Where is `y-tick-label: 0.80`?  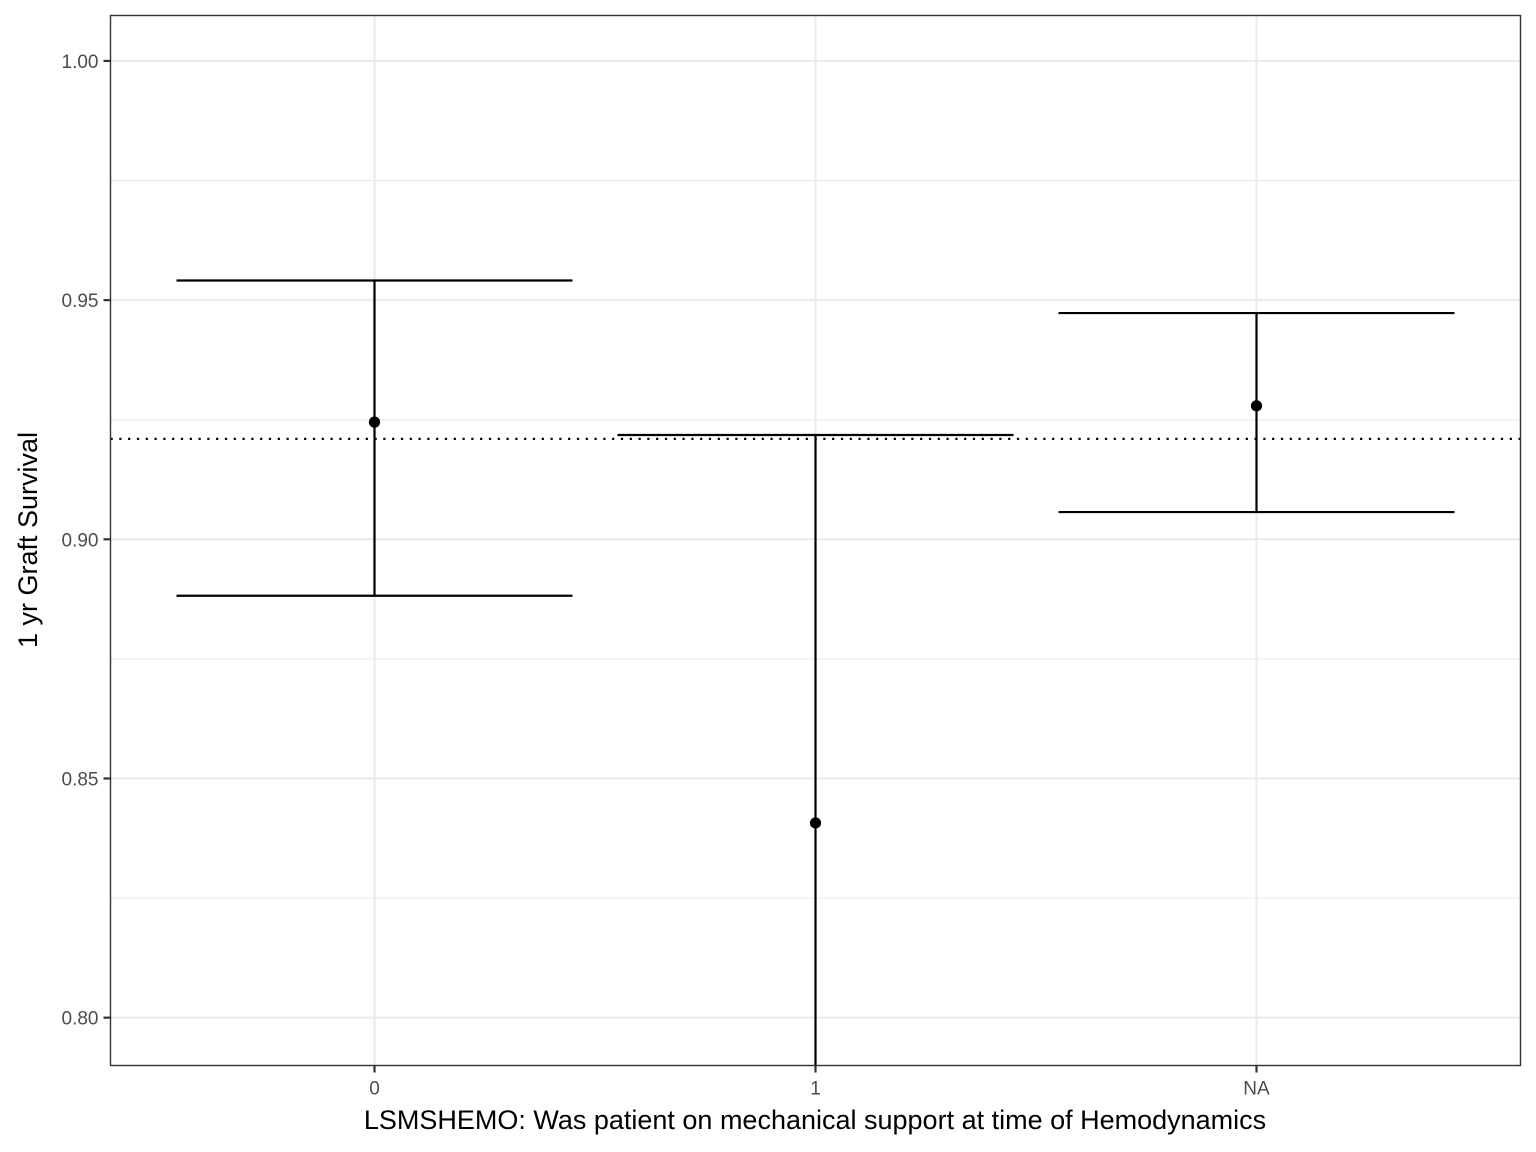 y-tick-label: 0.80 is located at coordinates (80, 1019).